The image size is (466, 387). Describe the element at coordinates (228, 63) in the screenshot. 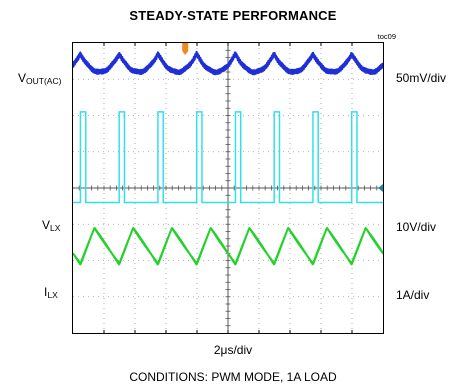

I see `vout-trace` at that location.